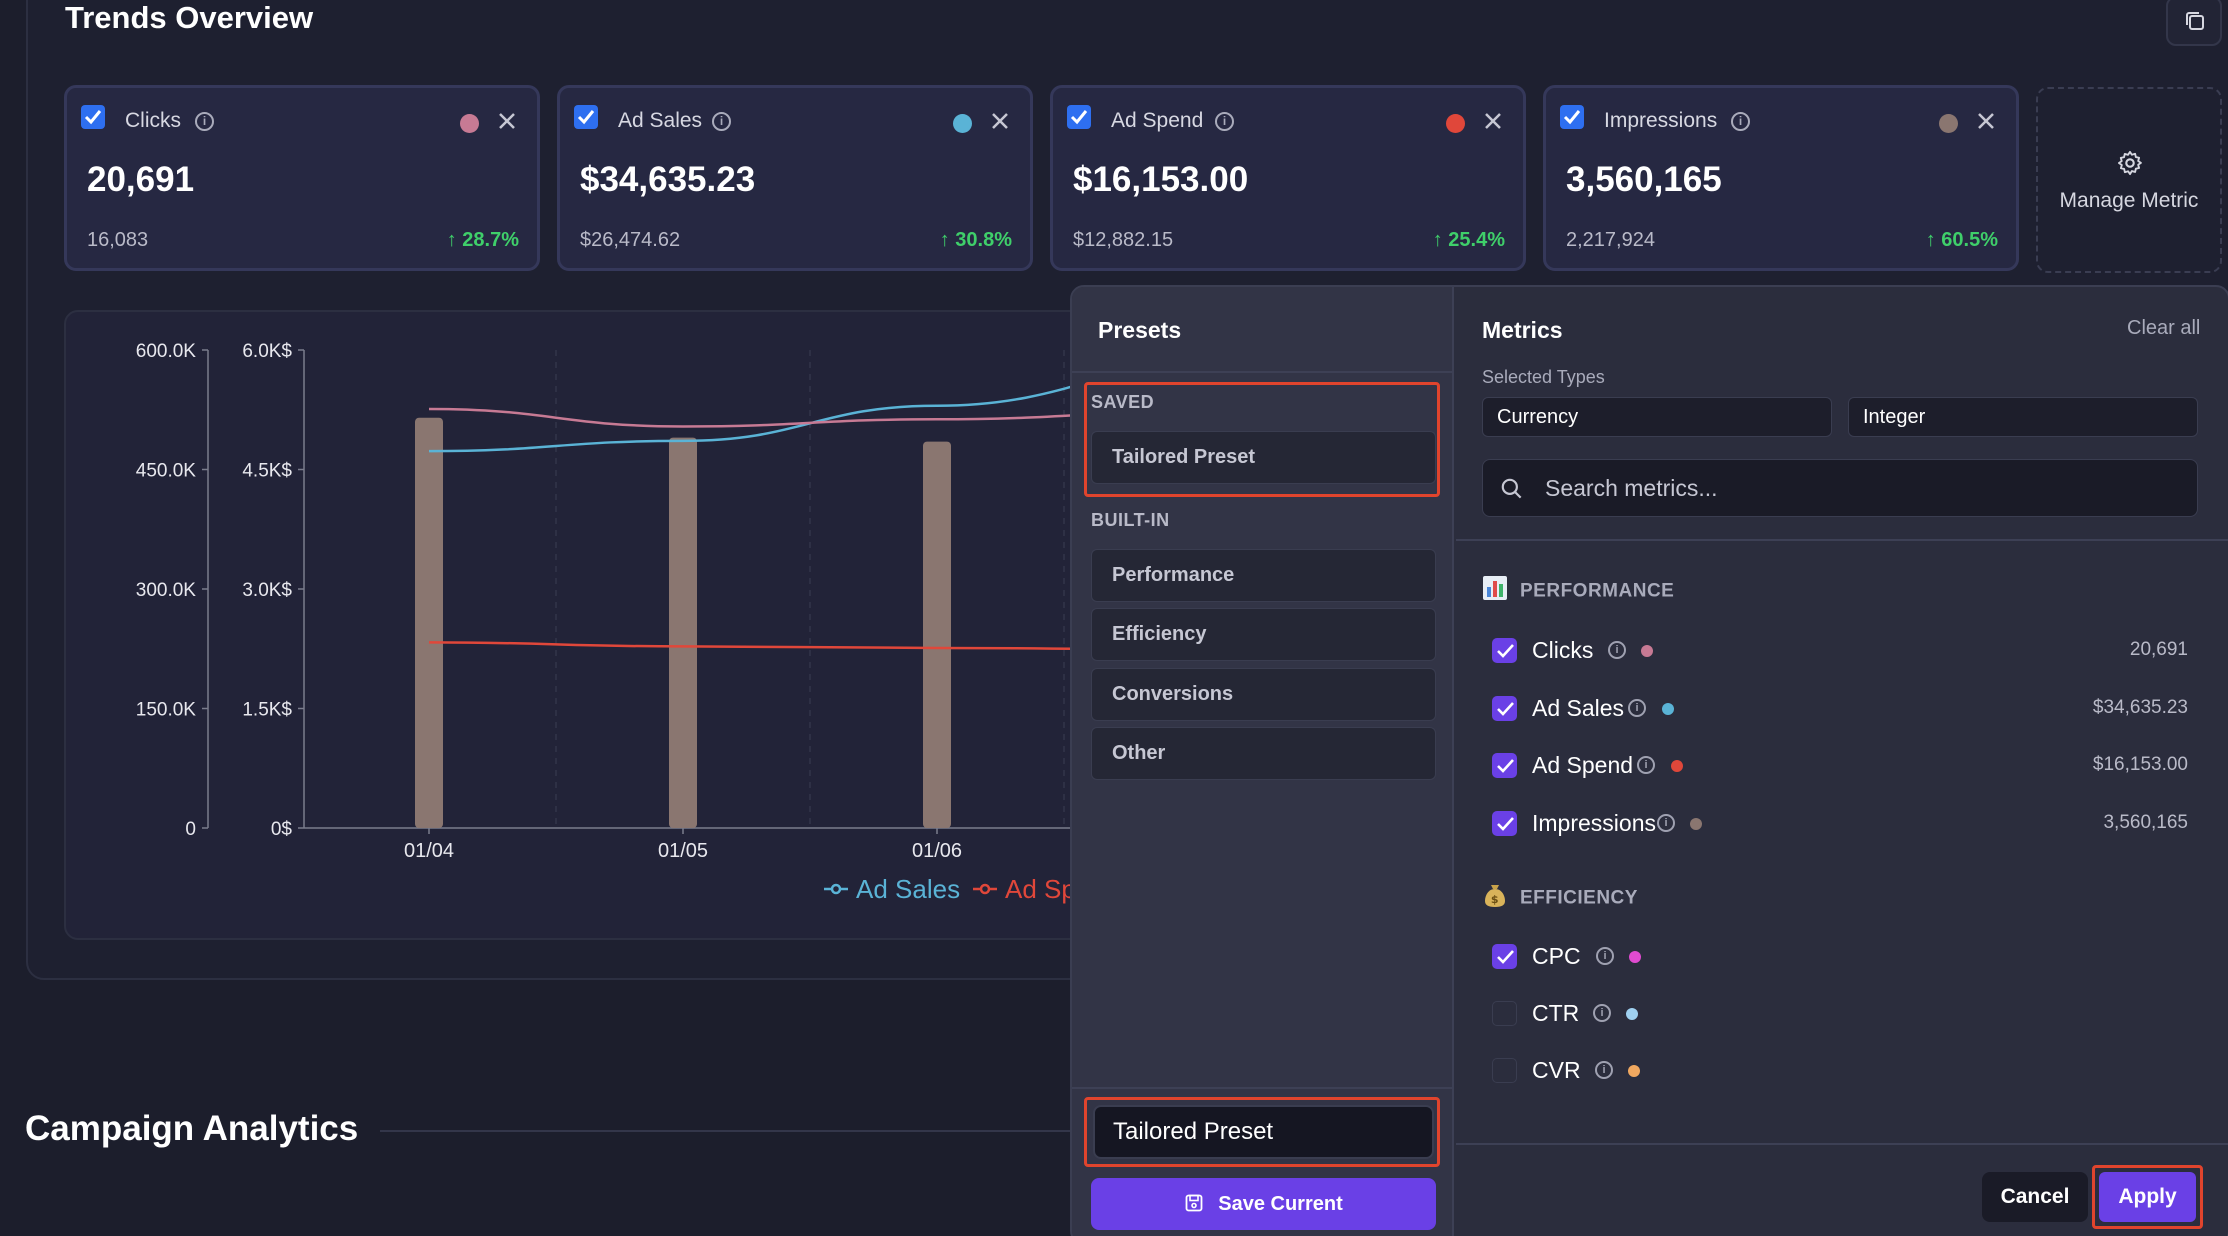 The image size is (2228, 1236). What do you see at coordinates (1610, 240) in the screenshot?
I see `metric-previous: 2,217,924` at bounding box center [1610, 240].